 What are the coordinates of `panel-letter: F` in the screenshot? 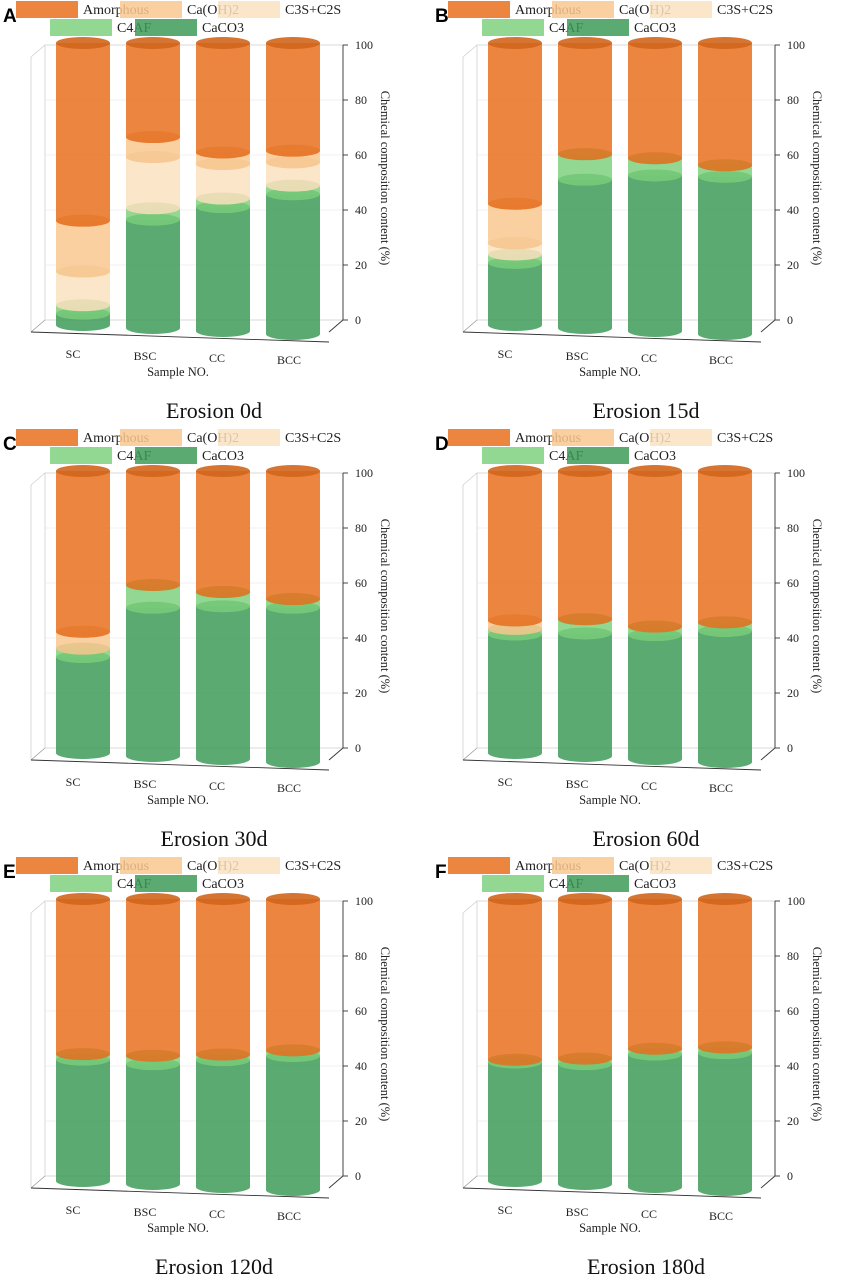 It's located at (441, 872).